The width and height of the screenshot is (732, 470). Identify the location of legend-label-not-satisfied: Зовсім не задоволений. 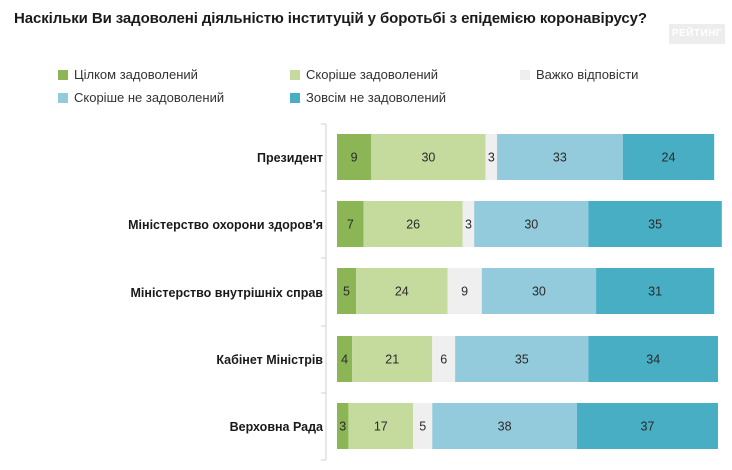
(376, 97).